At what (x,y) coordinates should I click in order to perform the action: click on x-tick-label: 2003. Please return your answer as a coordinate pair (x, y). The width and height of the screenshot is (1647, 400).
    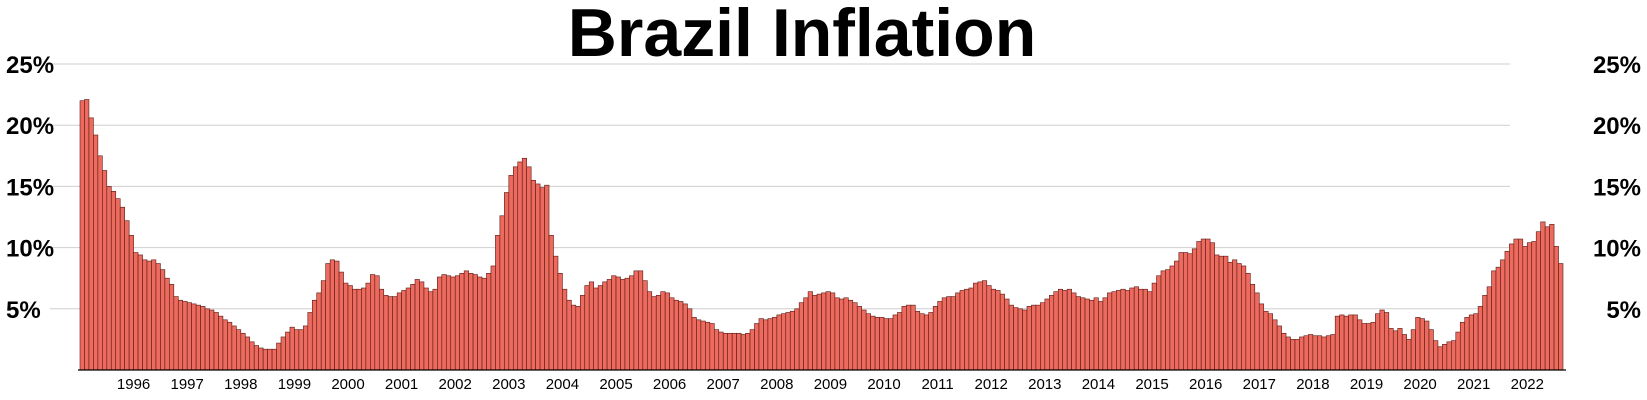
    Looking at the image, I should click on (508, 384).